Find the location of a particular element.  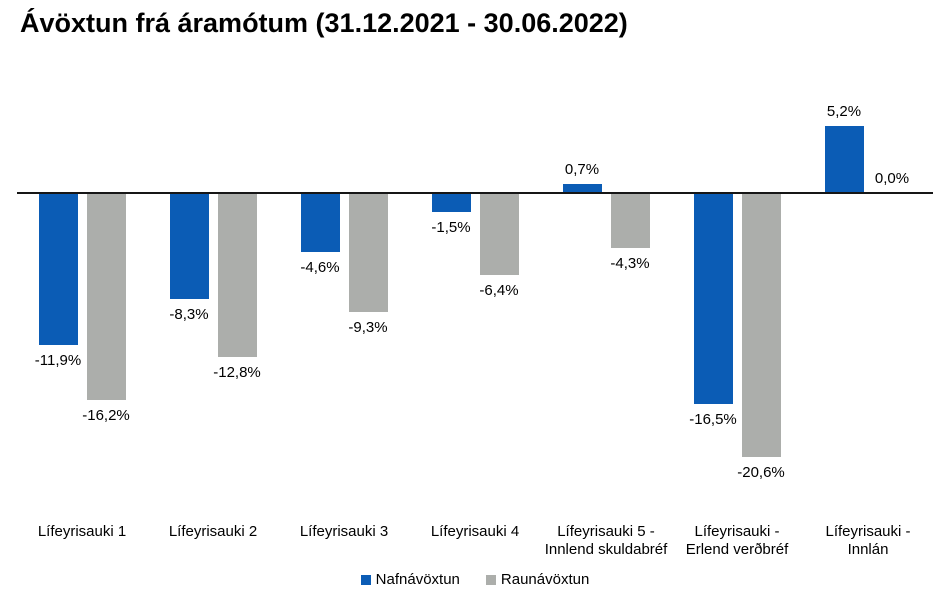

value-label-nafnavoxtun-7: 5,2% is located at coordinates (844, 112).